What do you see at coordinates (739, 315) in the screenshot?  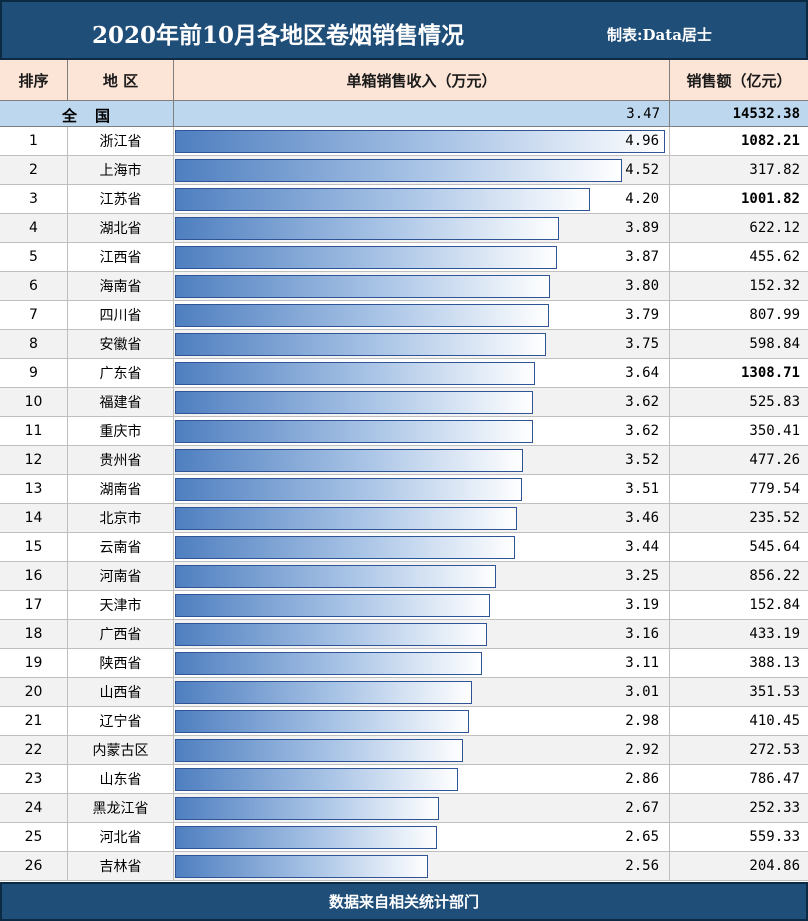 I see `sales-cell: 807.99` at bounding box center [739, 315].